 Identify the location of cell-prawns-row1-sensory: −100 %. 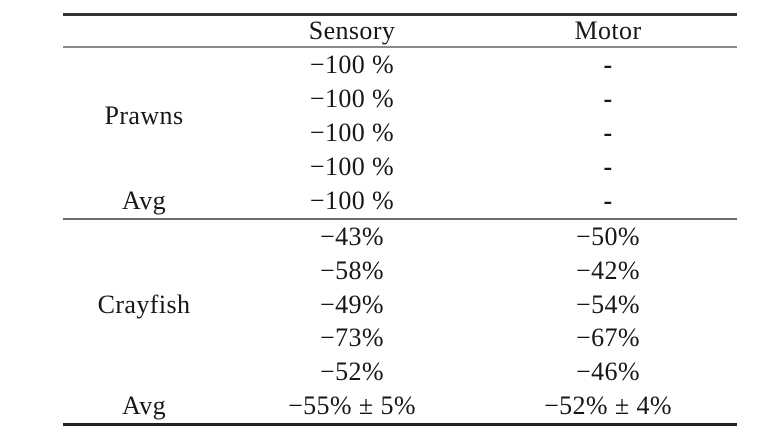
(352, 64).